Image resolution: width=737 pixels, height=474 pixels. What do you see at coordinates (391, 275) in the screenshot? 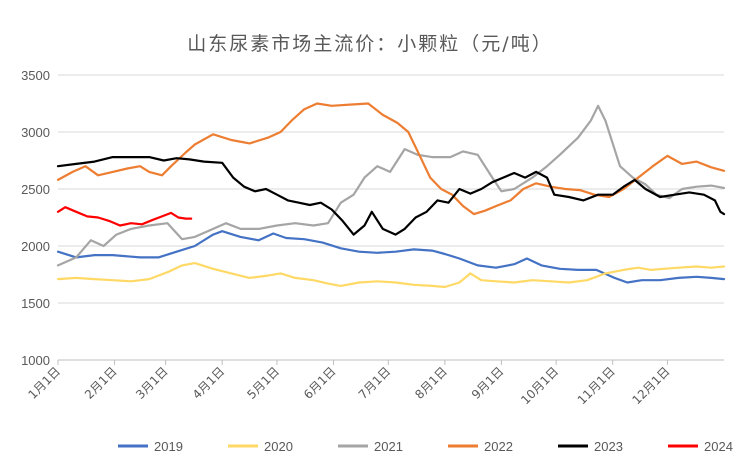
I see `series-line-2020` at bounding box center [391, 275].